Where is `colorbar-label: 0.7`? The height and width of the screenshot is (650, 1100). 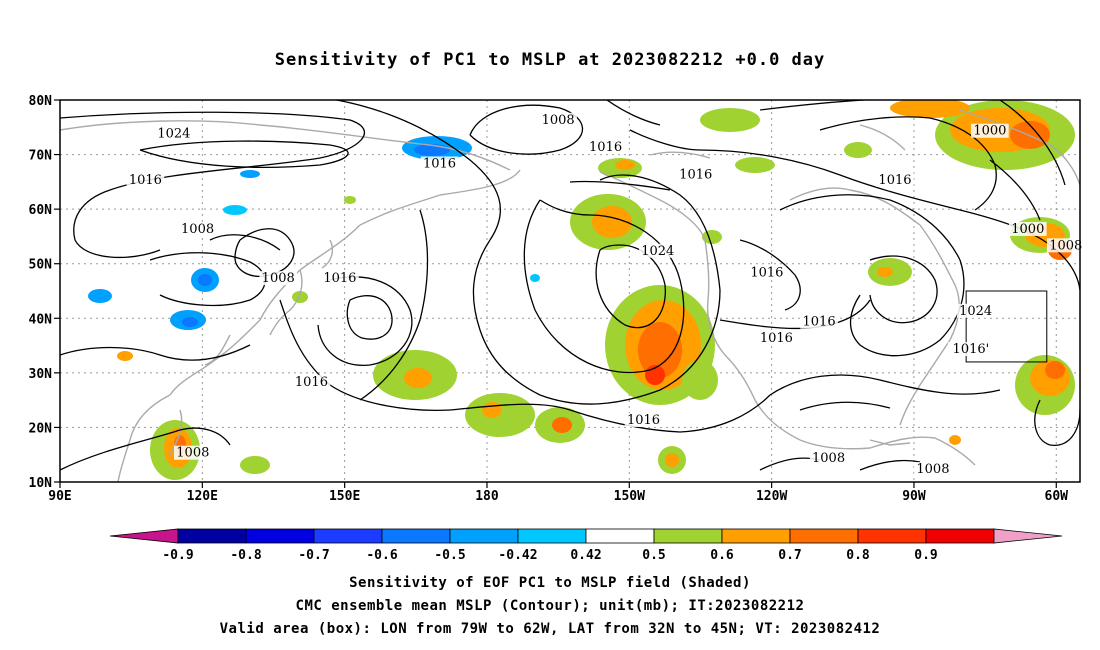
colorbar-label: 0.7 is located at coordinates (789, 555).